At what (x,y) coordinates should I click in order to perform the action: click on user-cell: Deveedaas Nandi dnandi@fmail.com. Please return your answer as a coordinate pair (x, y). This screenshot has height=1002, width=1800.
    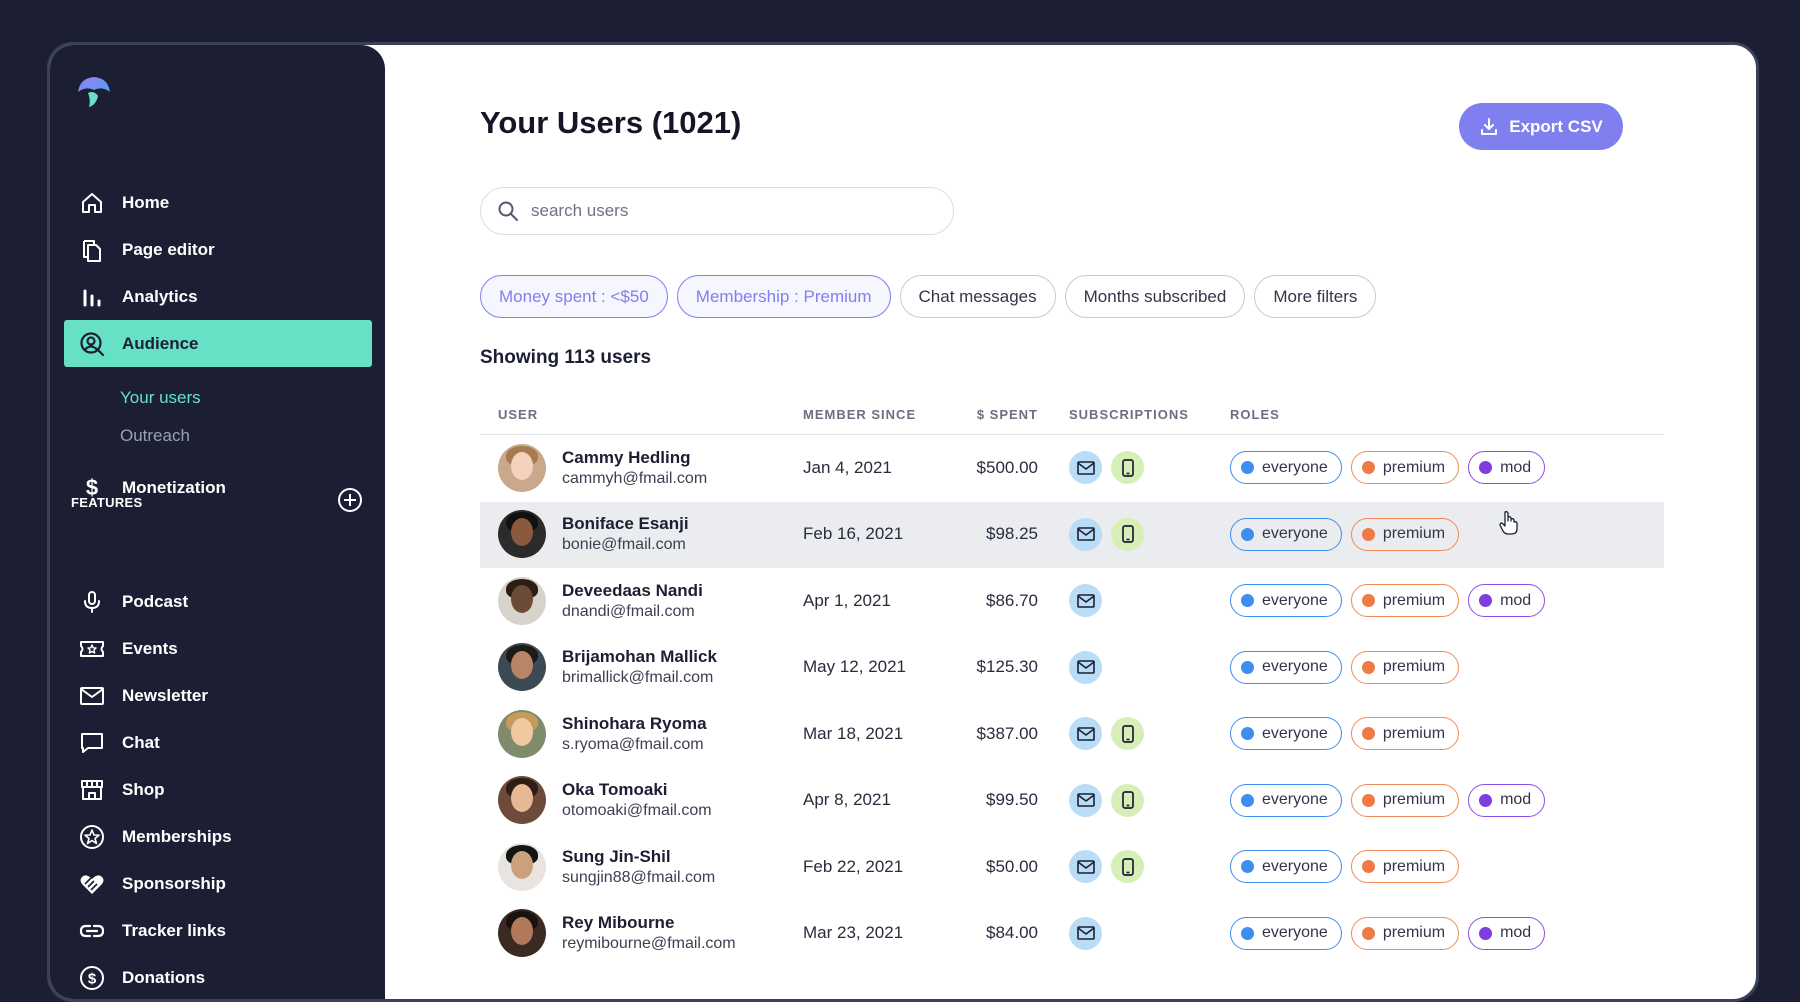
    Looking at the image, I should click on (641, 600).